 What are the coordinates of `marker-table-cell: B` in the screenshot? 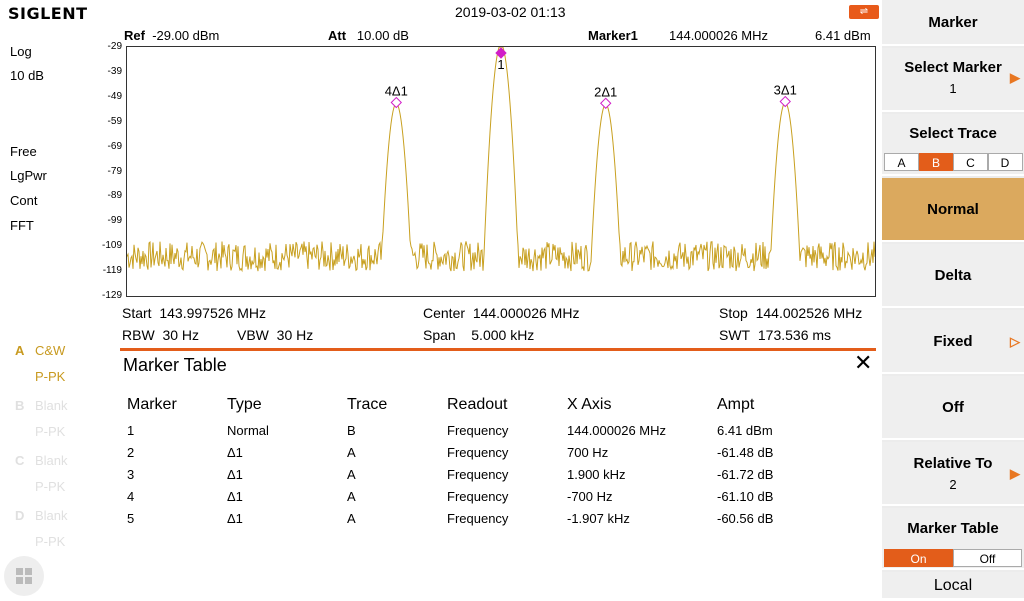 It's located at (351, 430).